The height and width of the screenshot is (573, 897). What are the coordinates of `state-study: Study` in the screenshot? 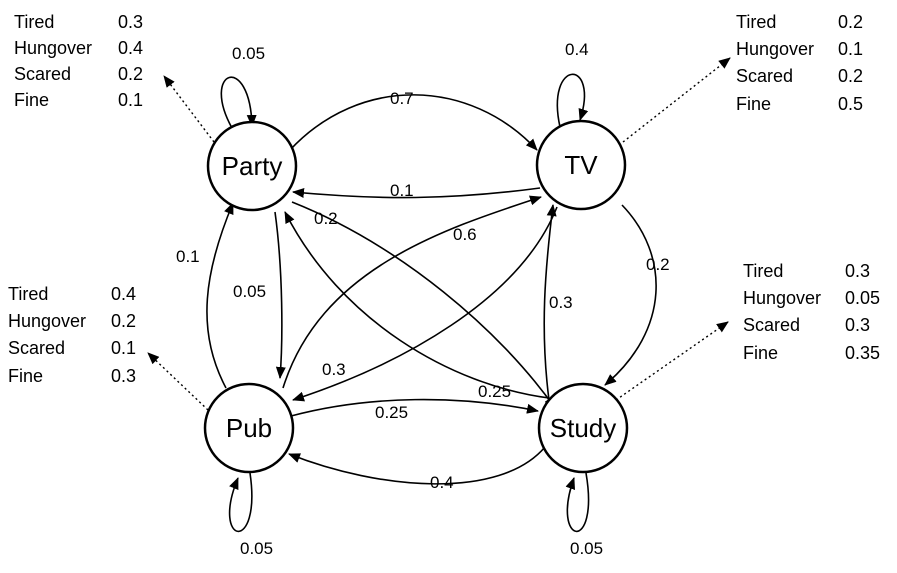 It's located at (583, 428).